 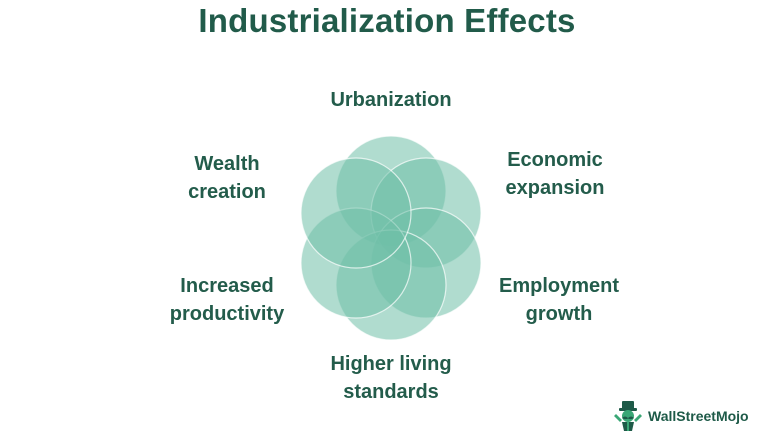 I want to click on label-line: expansion, so click(x=555, y=188).